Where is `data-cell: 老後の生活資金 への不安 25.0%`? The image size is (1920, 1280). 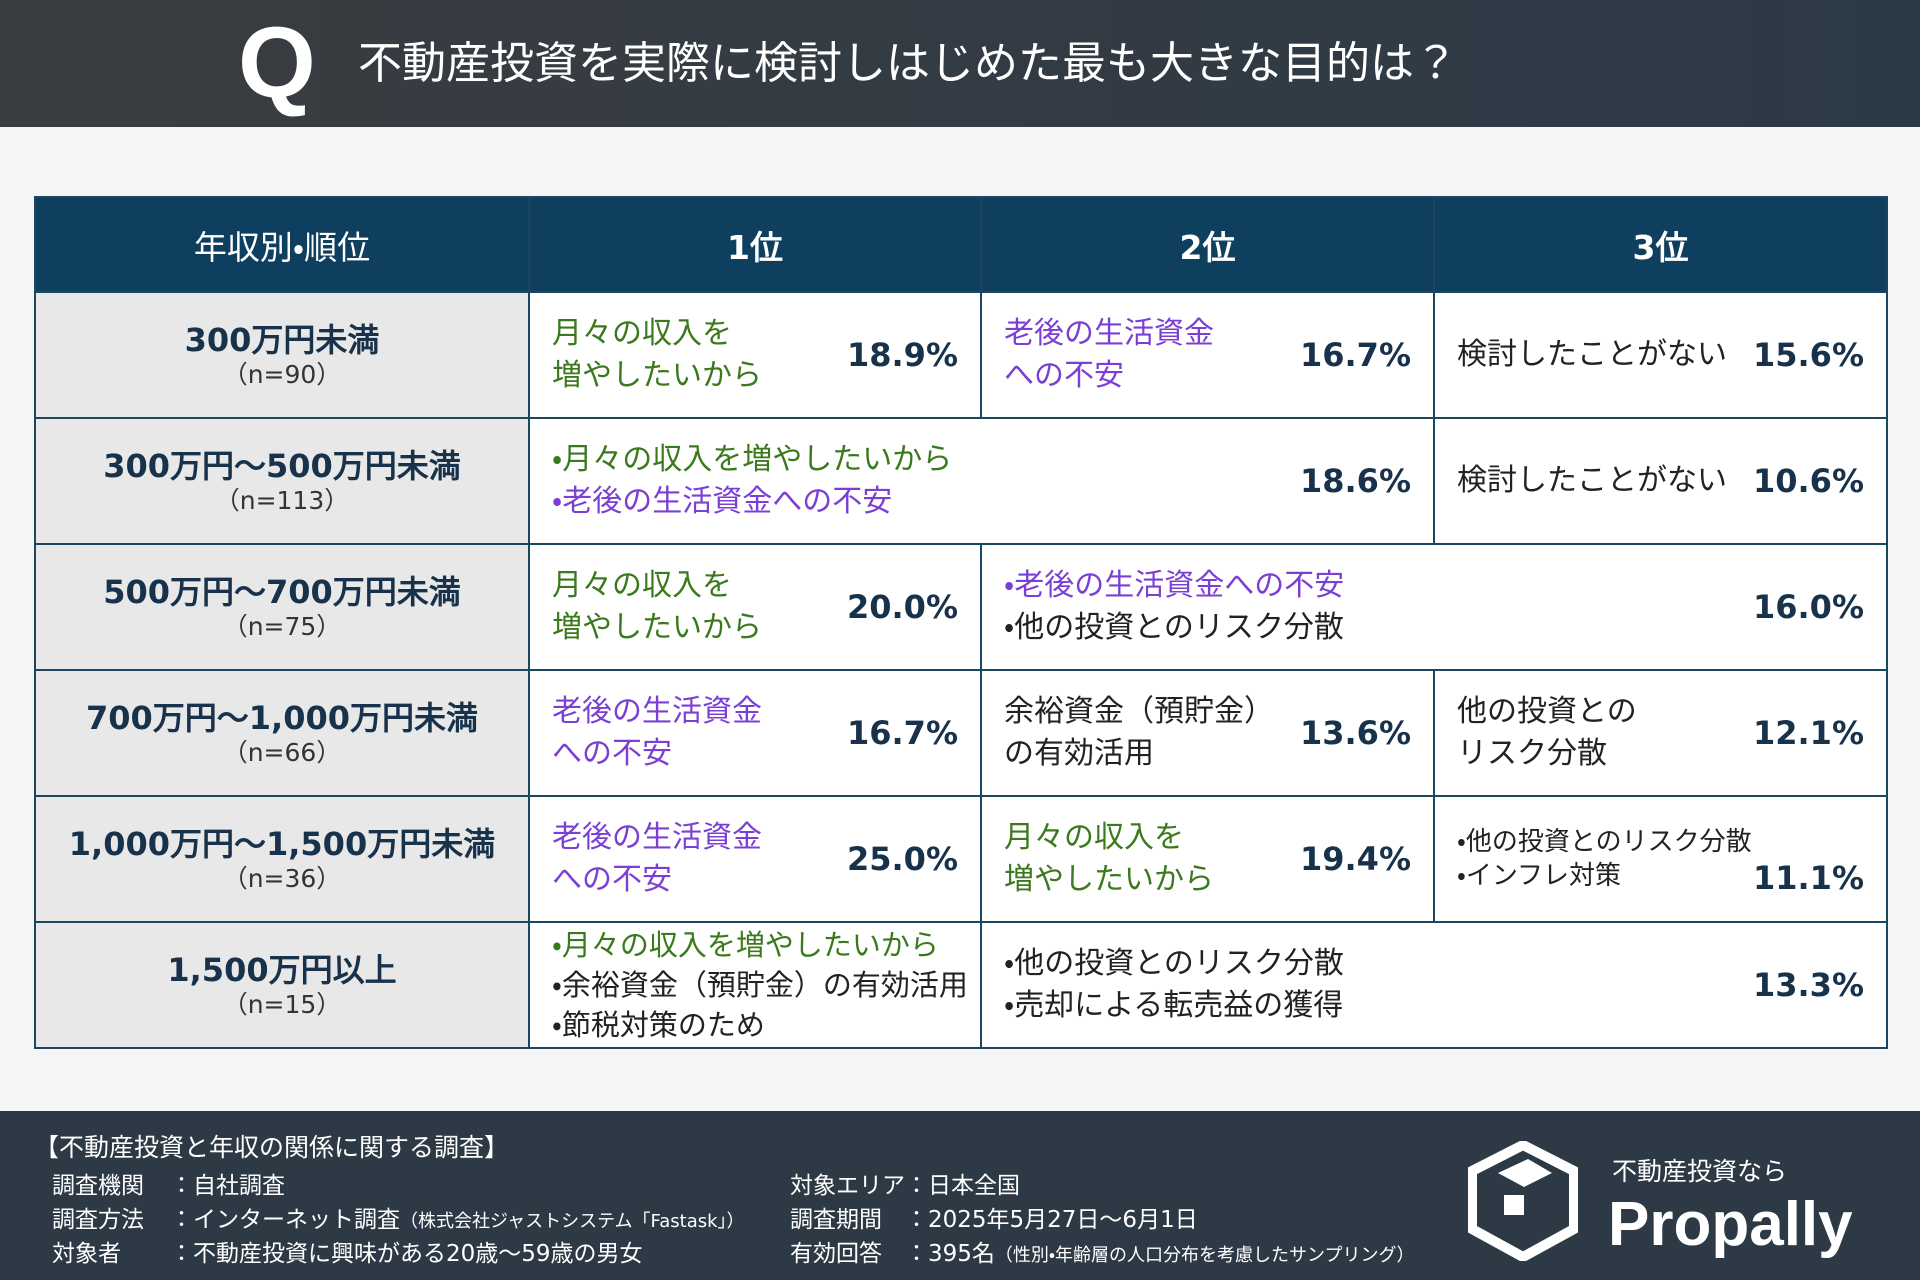 data-cell: 老後の生活資金 への不安 25.0% is located at coordinates (755, 859).